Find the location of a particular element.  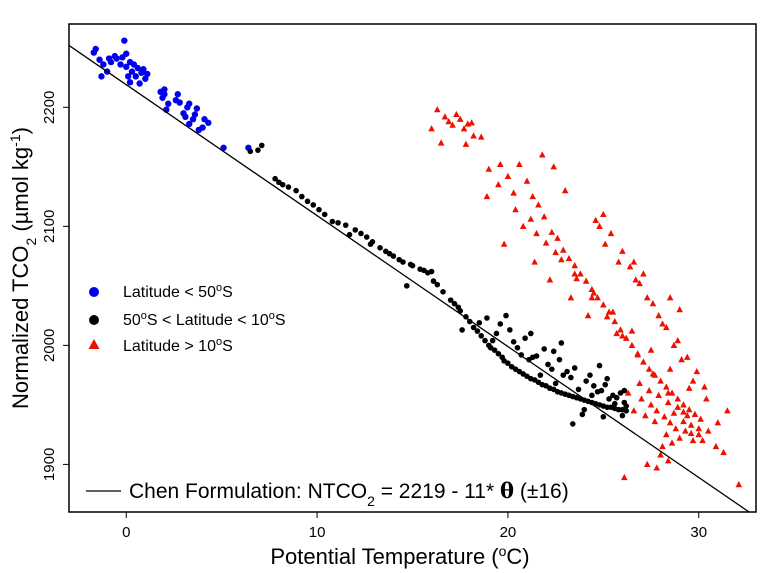

legend-mid-part-1: o is located at coordinates (144, 316).